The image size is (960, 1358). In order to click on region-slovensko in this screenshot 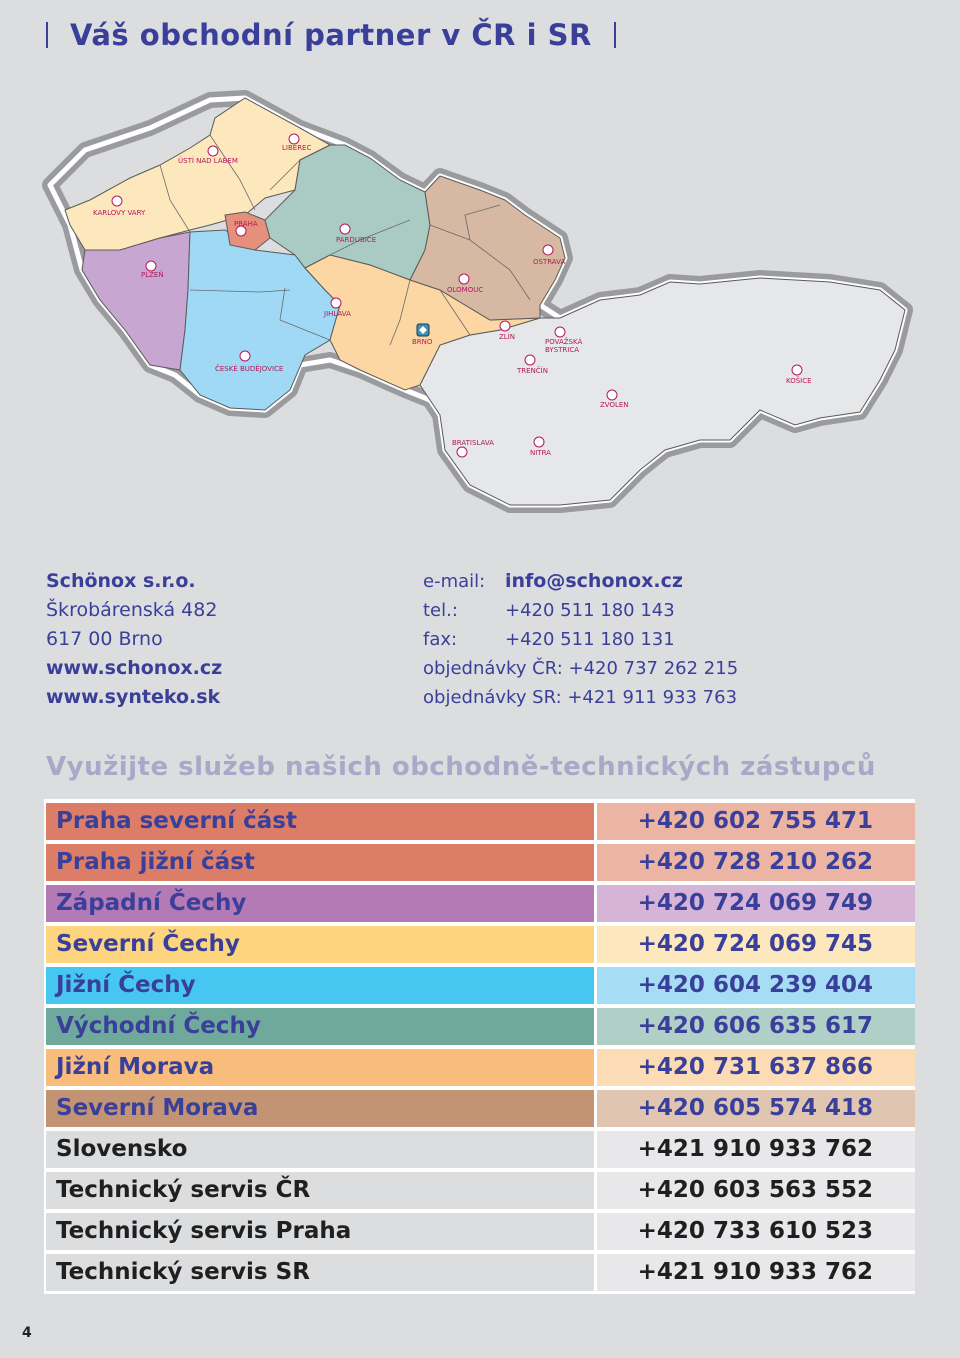, I will do `click(662, 391)`.